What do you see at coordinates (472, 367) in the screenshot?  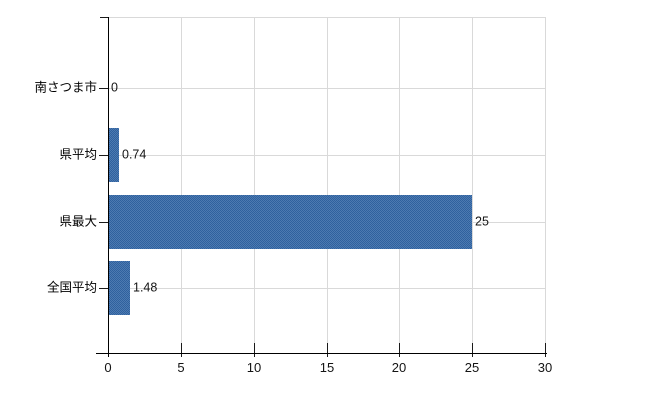 I see `x-tick-label: 25` at bounding box center [472, 367].